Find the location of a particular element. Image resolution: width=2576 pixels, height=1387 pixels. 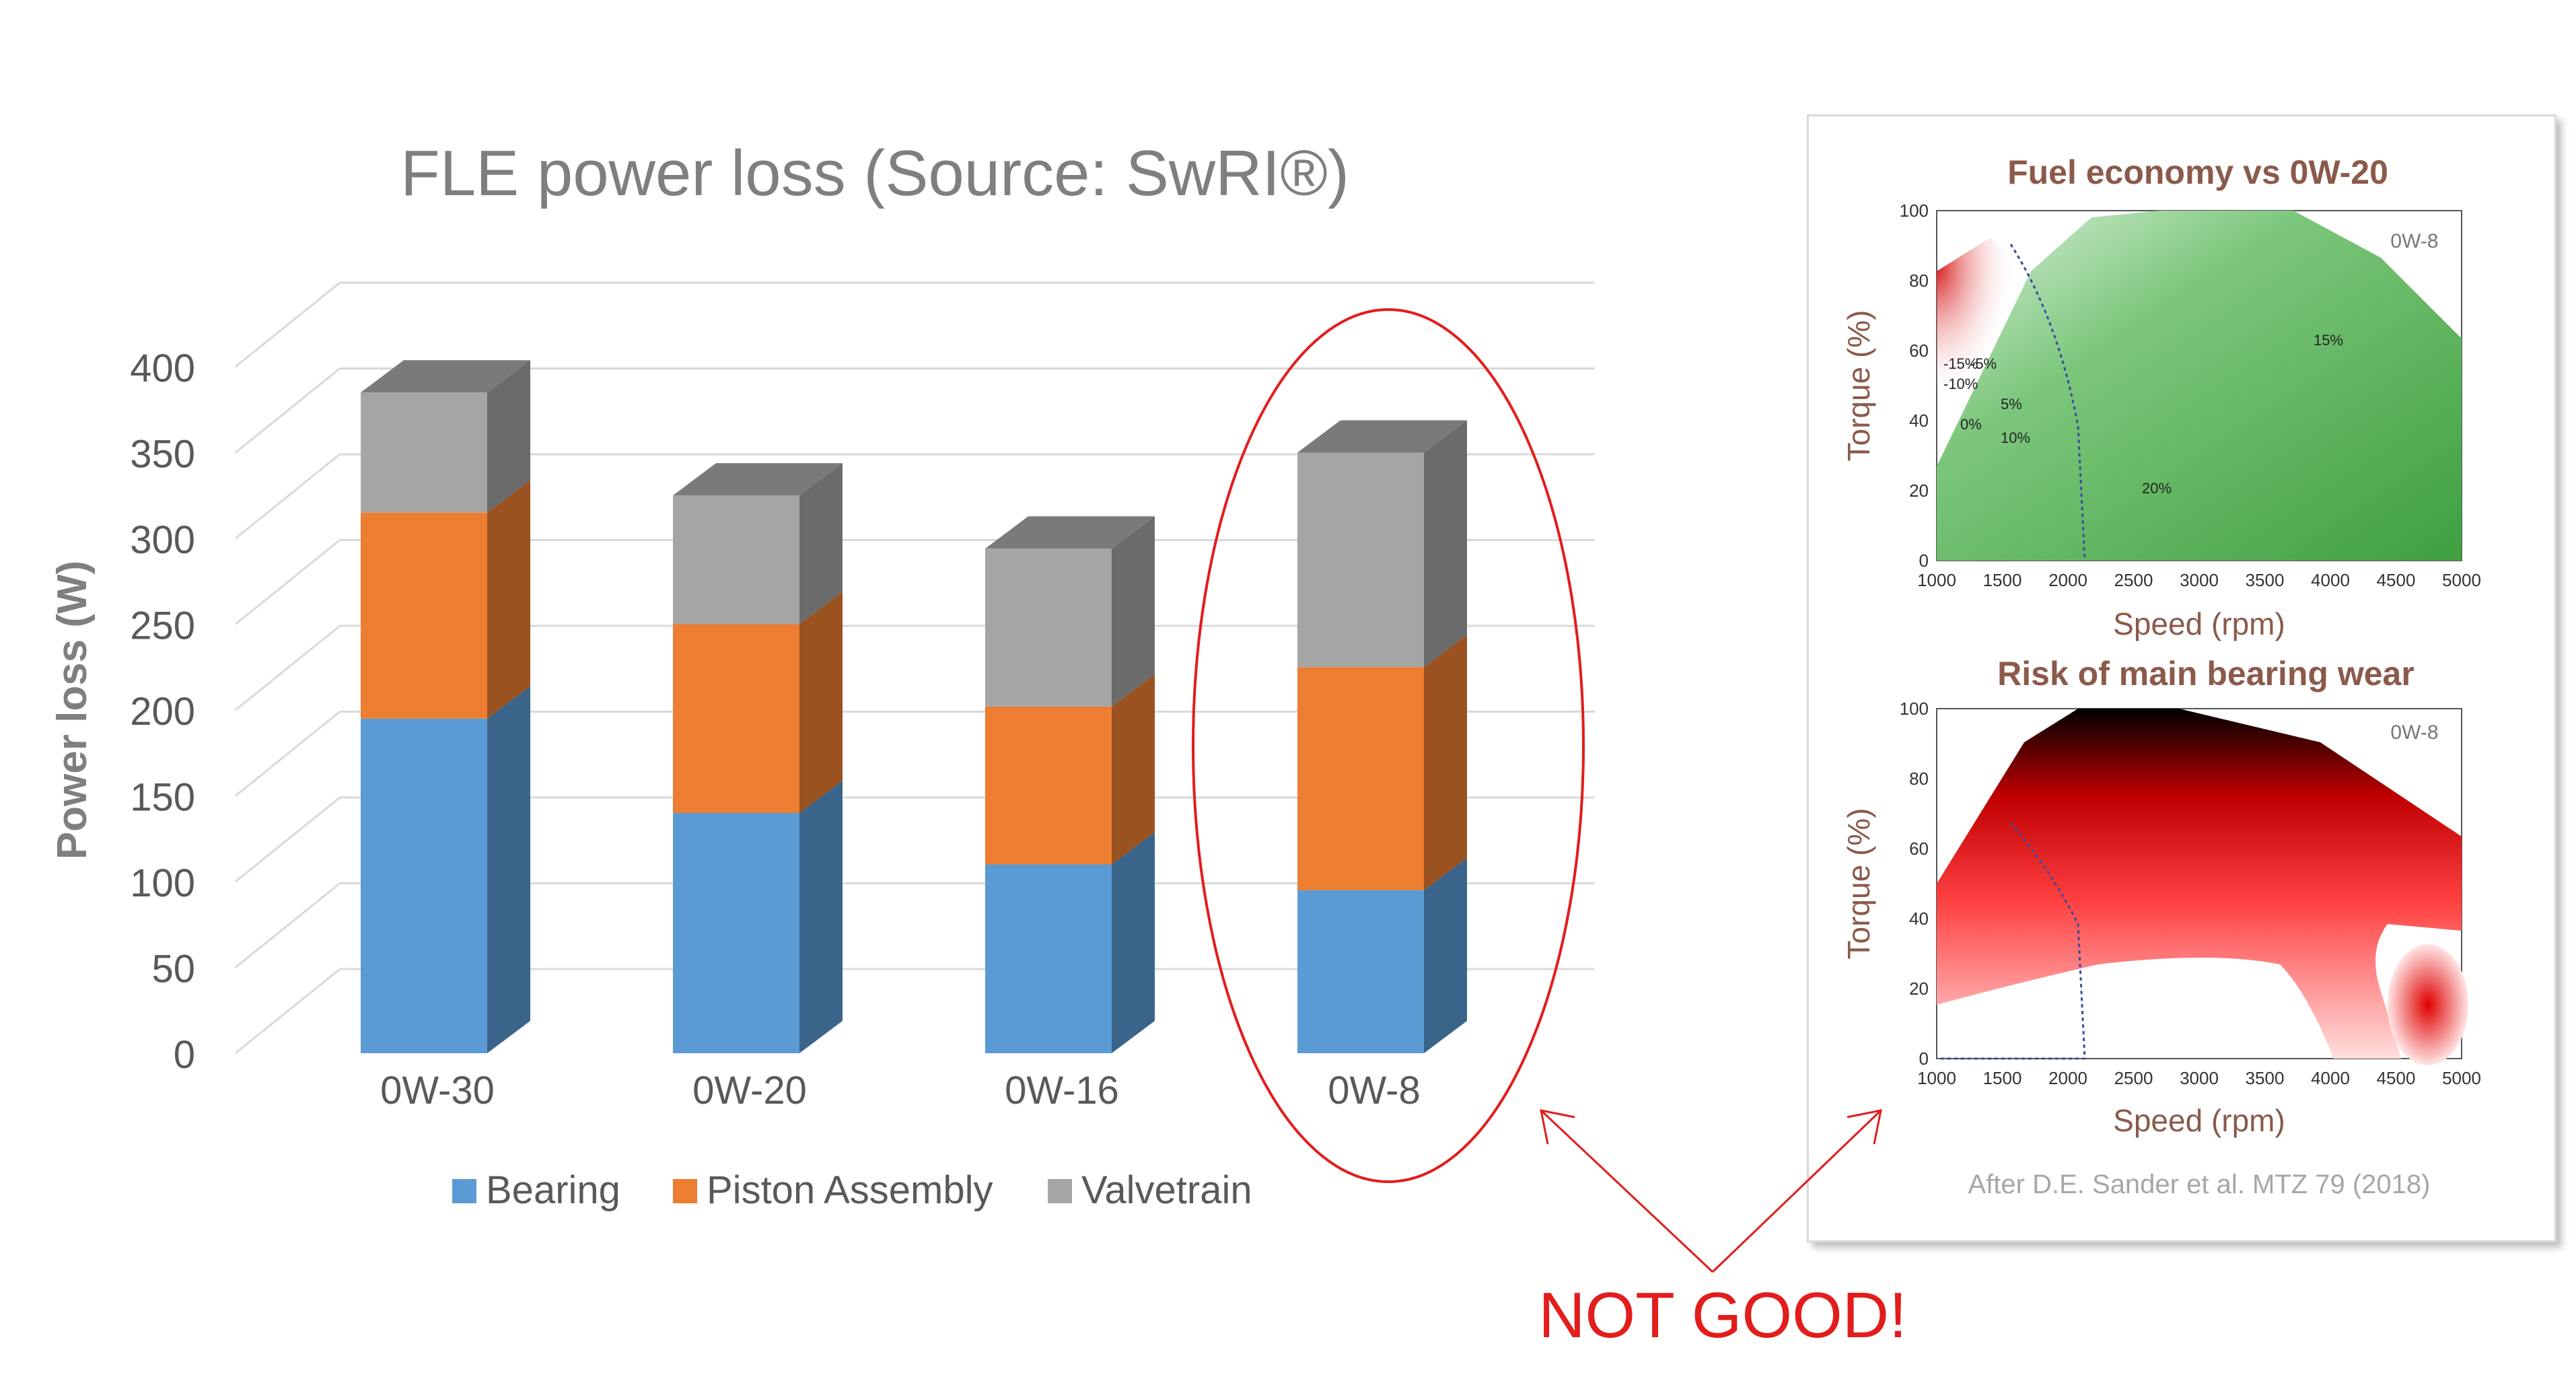

x-tick-label: 0W-20 is located at coordinates (749, 1090).